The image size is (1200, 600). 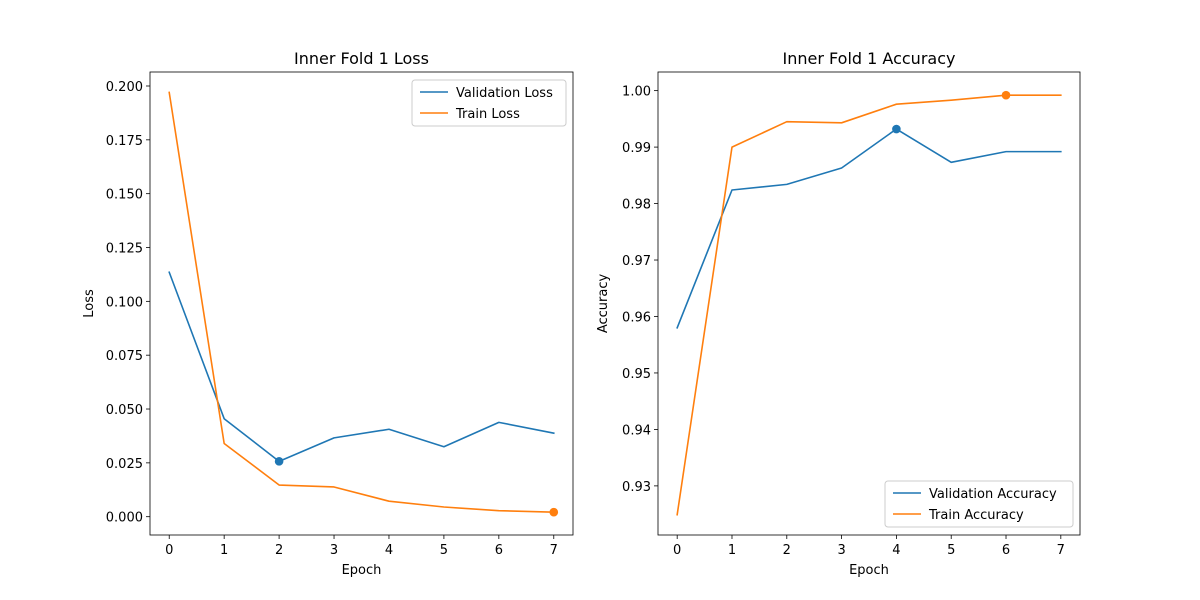 I want to click on legend: Validation Accuracy Train Accuracy, so click(x=979, y=504).